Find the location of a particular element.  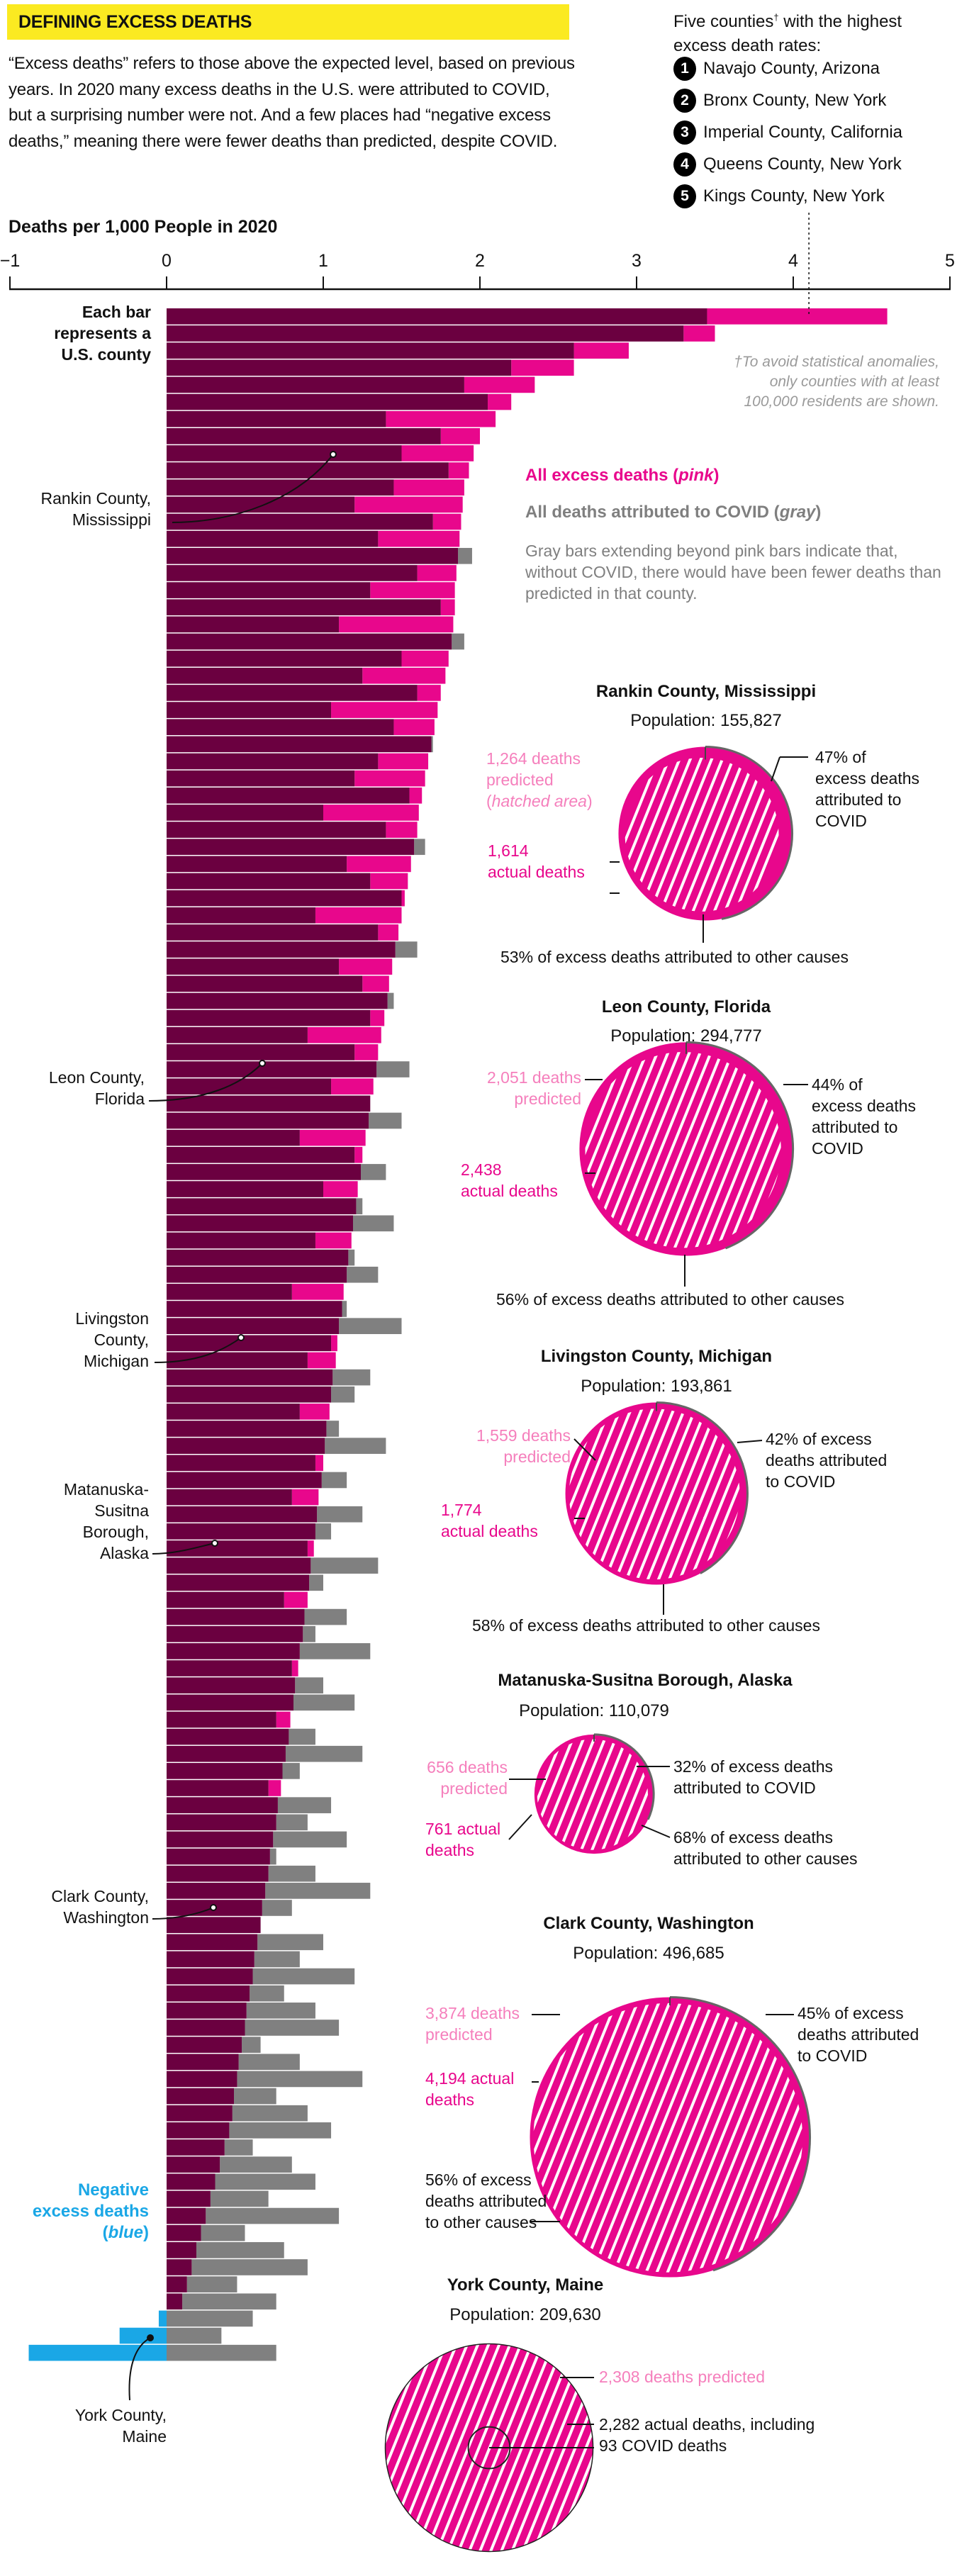

predicted-label: 1,264 deaths predicted (hatched area) is located at coordinates (539, 780).